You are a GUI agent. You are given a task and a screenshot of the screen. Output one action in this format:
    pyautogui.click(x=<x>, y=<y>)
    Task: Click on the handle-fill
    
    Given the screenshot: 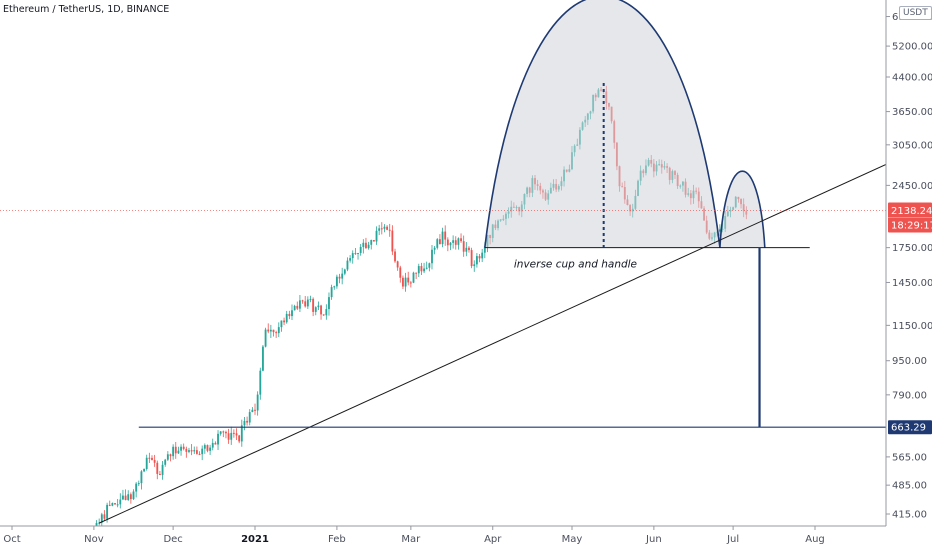 What is the action you would take?
    pyautogui.click(x=742, y=209)
    